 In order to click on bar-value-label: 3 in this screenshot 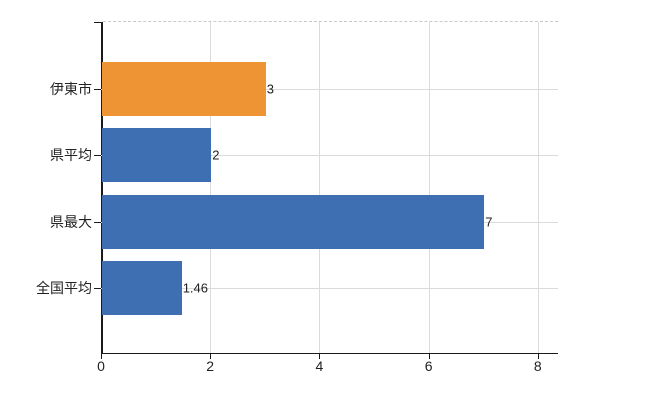, I will do `click(270, 89)`.